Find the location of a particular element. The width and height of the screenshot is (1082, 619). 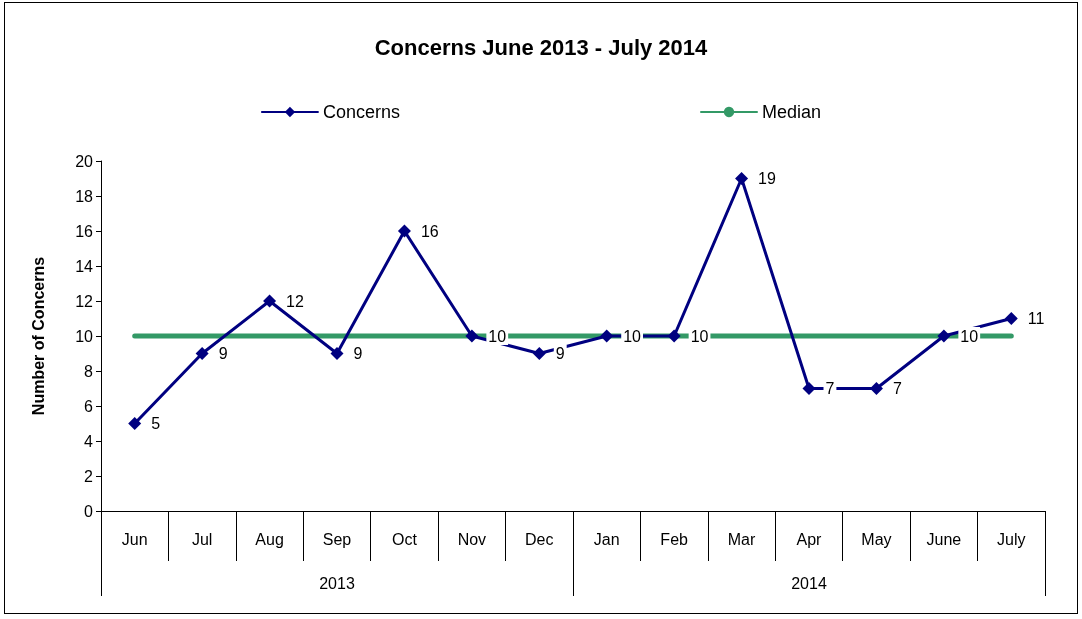

text: 2013 is located at coordinates (337, 583).